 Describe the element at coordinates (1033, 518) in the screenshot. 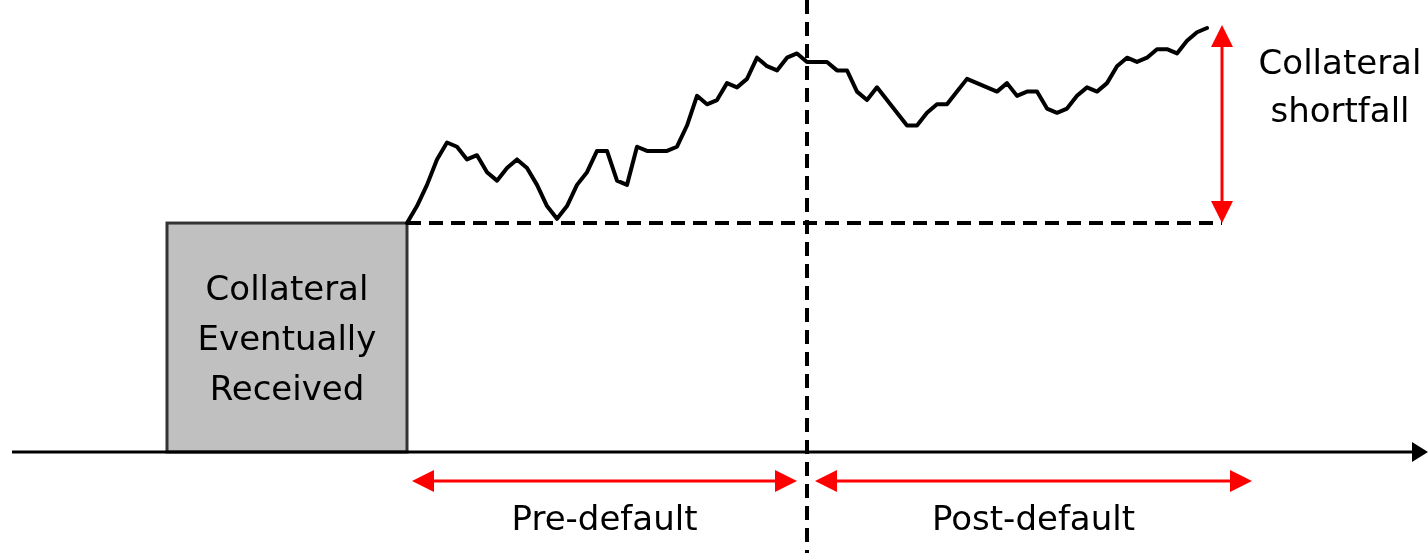

I see `text: Post-default` at that location.